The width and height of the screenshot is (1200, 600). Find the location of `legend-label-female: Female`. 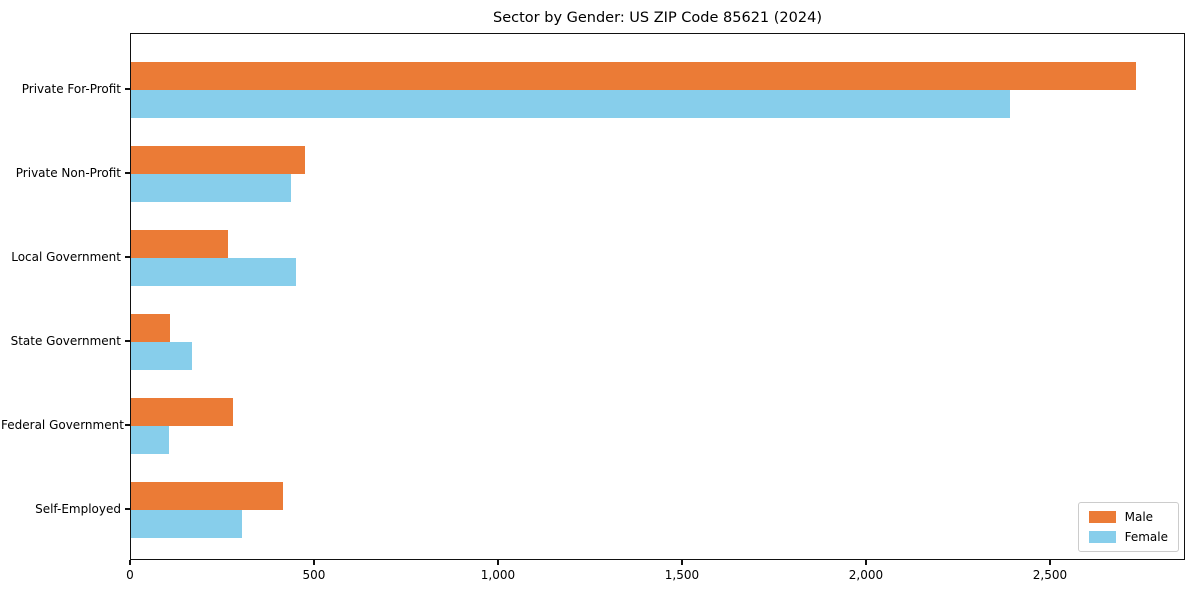

legend-label-female: Female is located at coordinates (1146, 537).